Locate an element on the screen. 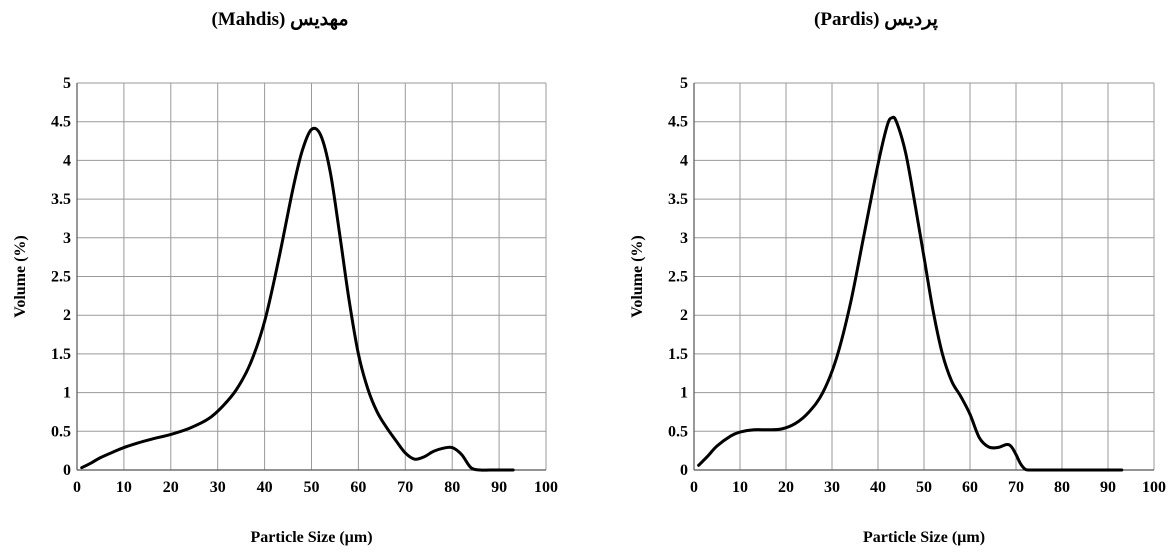  chart-title: (Mahdis) مهدیس is located at coordinates (280, 19).